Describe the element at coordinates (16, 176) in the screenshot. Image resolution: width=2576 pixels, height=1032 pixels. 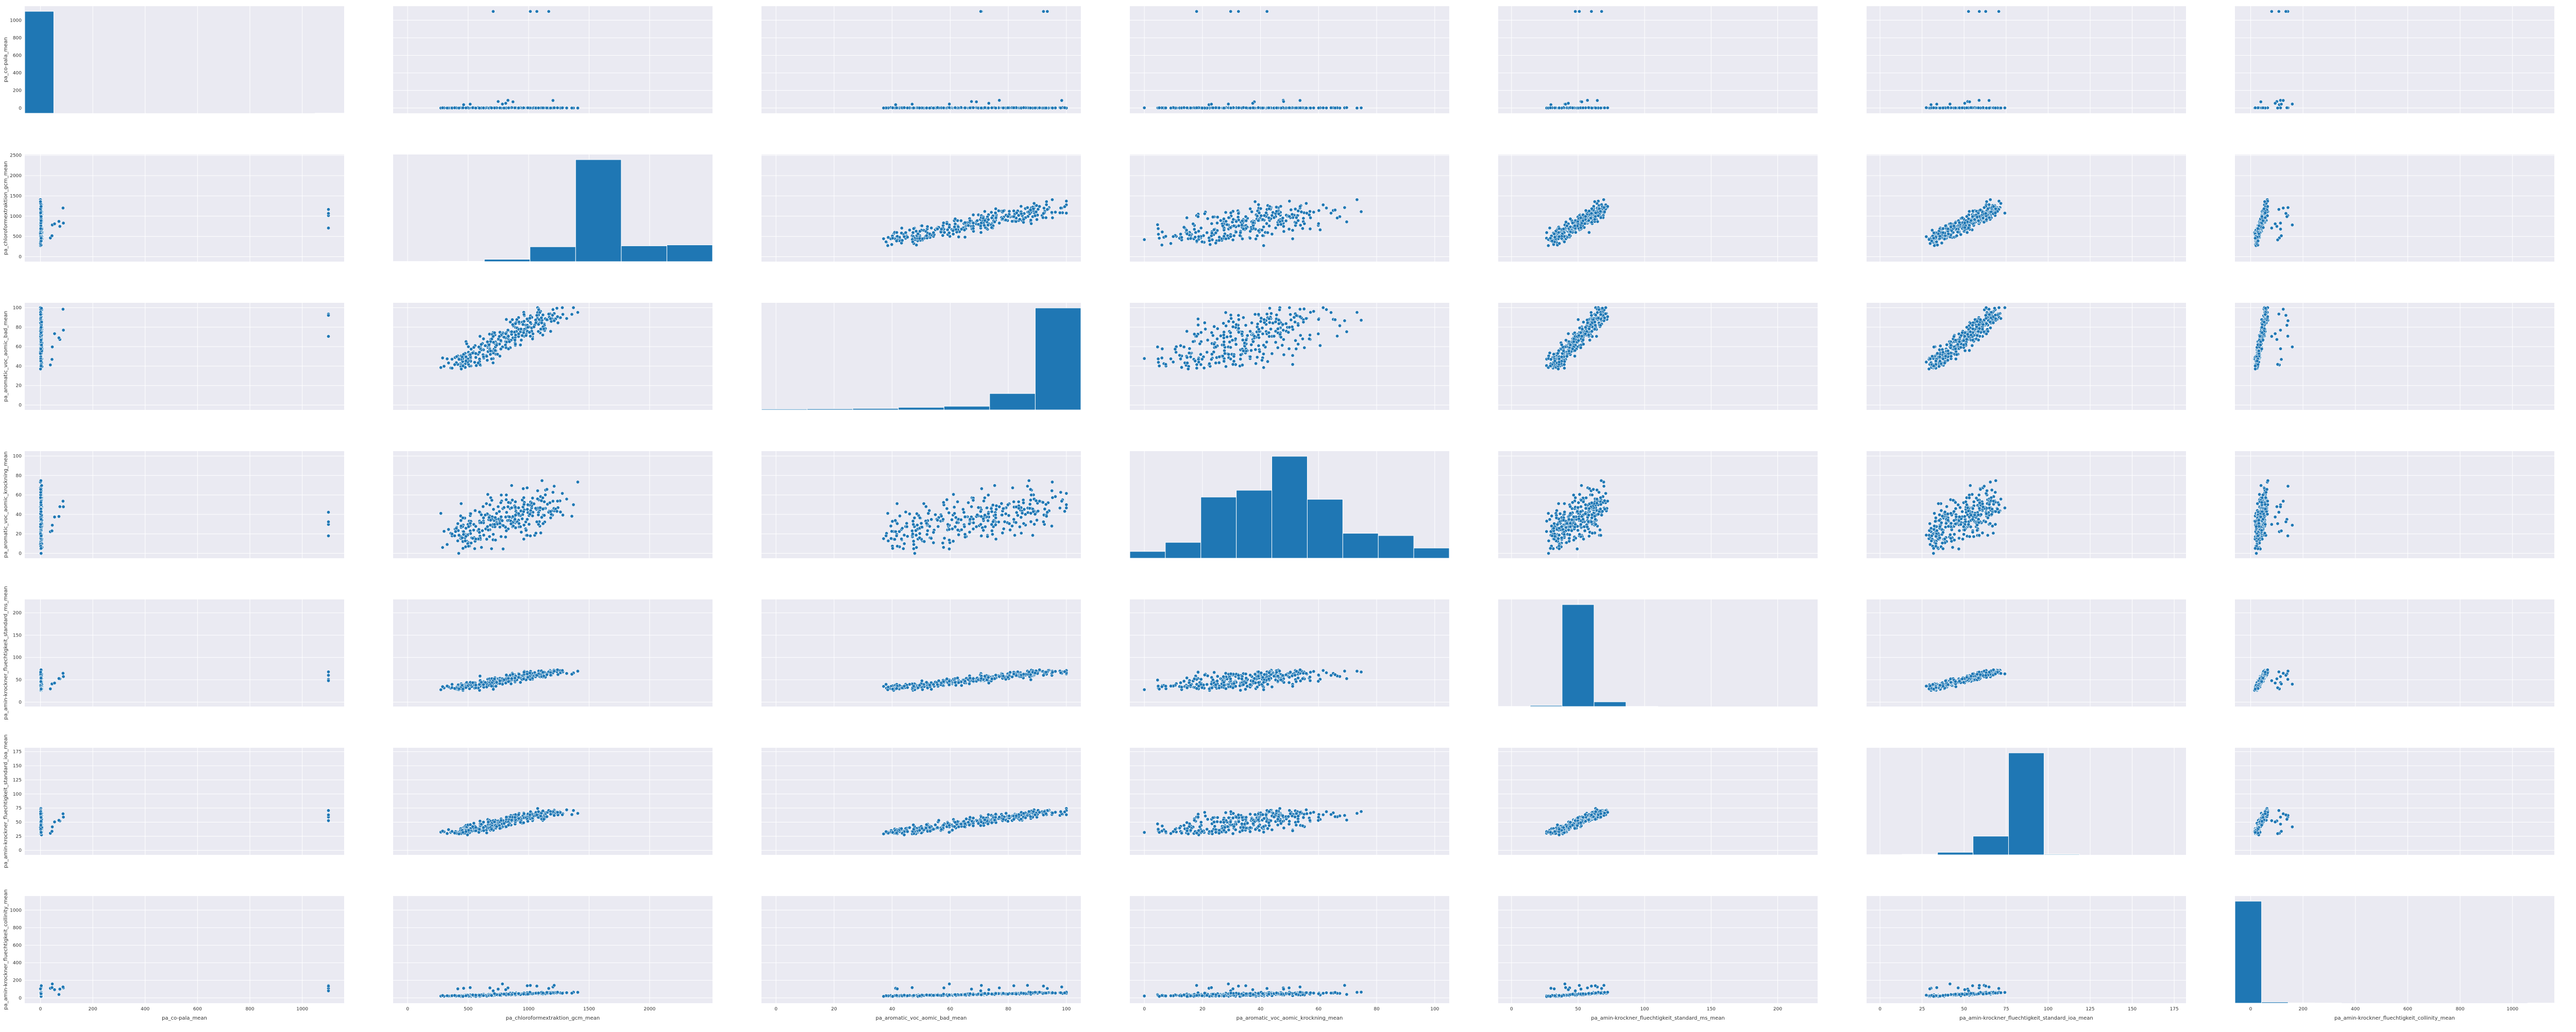
I see `y-tick-label: 2000` at that location.